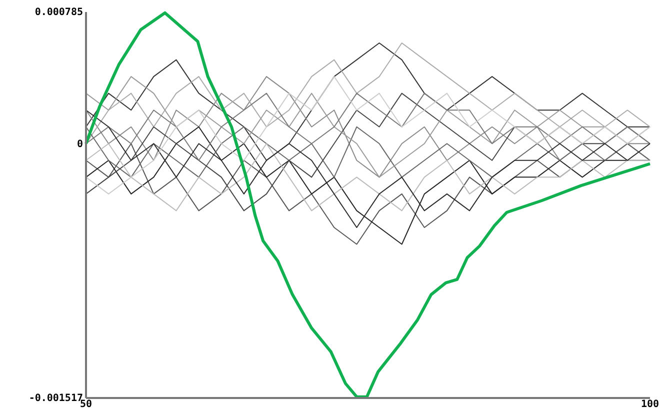 This screenshot has width=672, height=412. I want to click on x-tick-label: 50, so click(86, 404).